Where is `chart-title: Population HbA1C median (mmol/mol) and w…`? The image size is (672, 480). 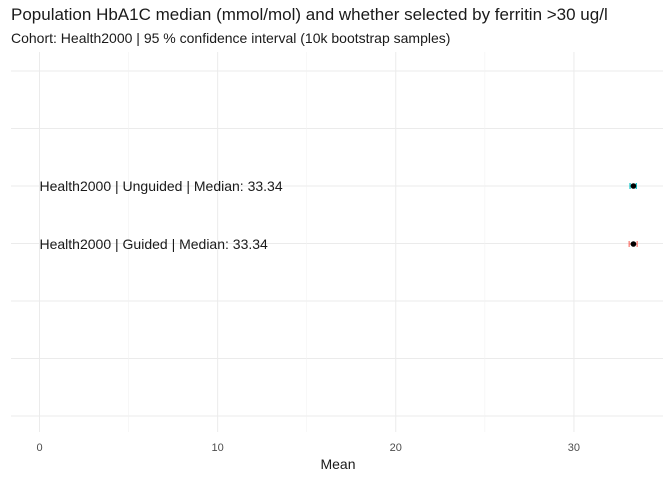 chart-title: Population HbA1C median (mmol/mol) and w… is located at coordinates (309, 14).